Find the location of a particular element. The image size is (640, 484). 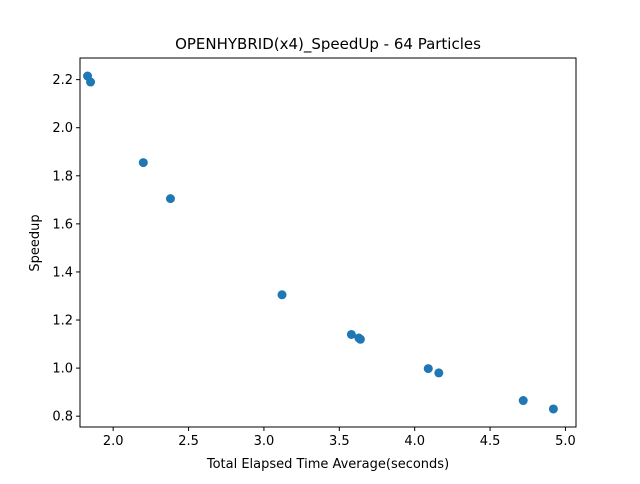

x-axis: 2.0 2.5 3.0 3.5 4.0 4.5 5.0 is located at coordinates (339, 438).